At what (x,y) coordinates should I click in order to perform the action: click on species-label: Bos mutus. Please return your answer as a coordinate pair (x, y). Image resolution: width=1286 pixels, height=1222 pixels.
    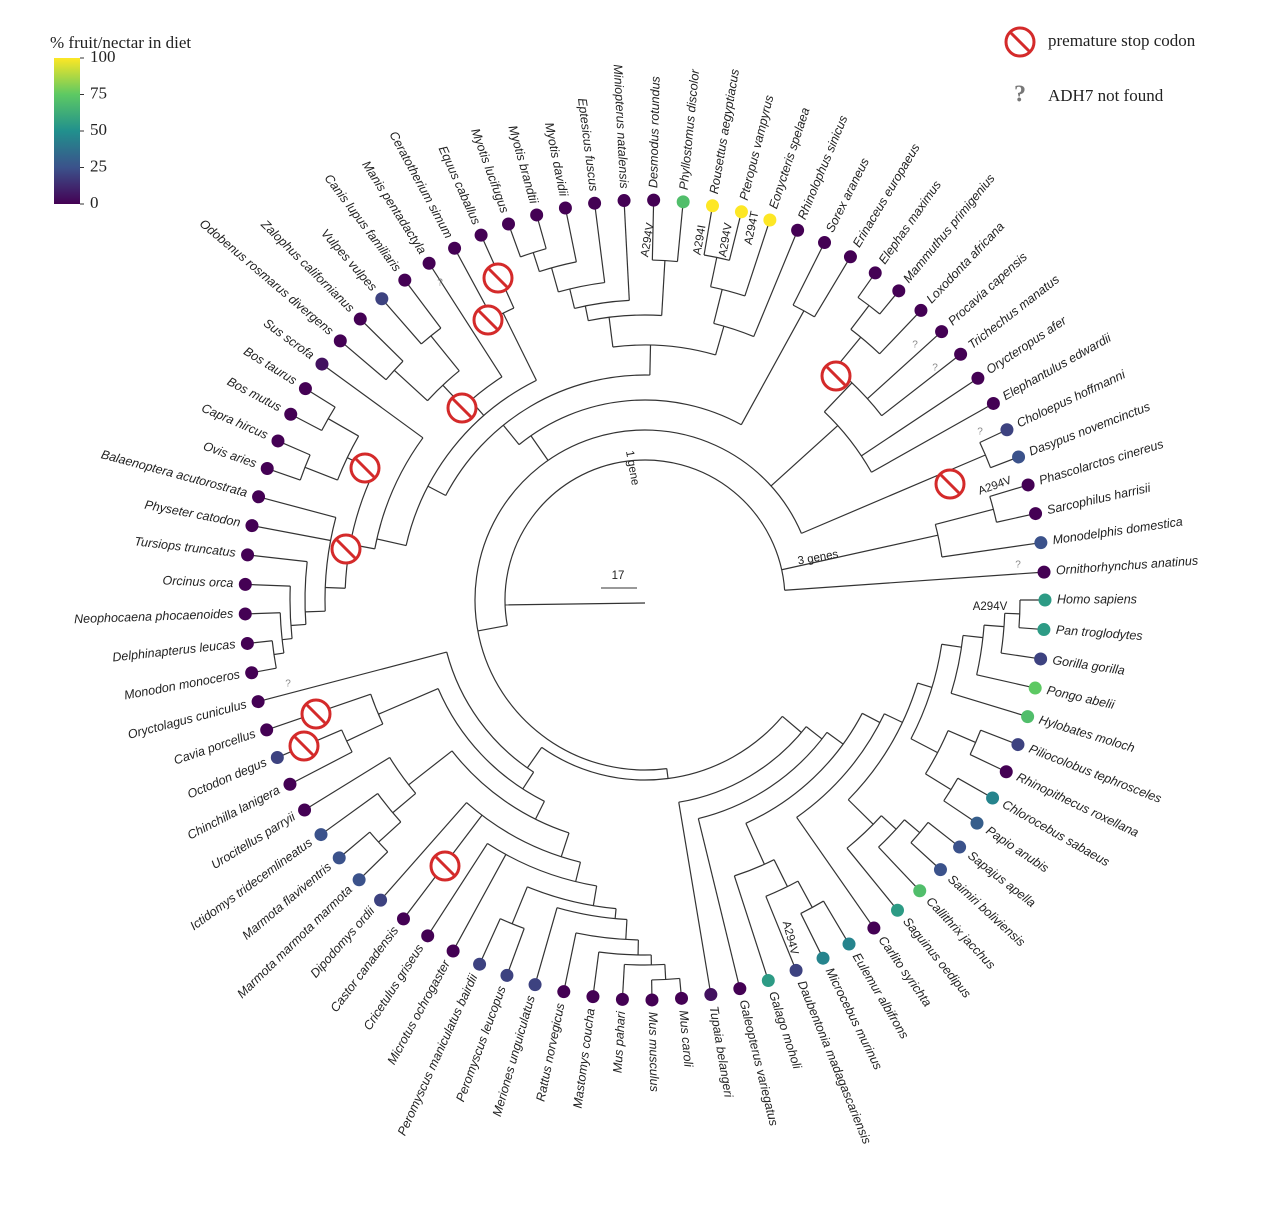
    Looking at the image, I should click on (254, 394).